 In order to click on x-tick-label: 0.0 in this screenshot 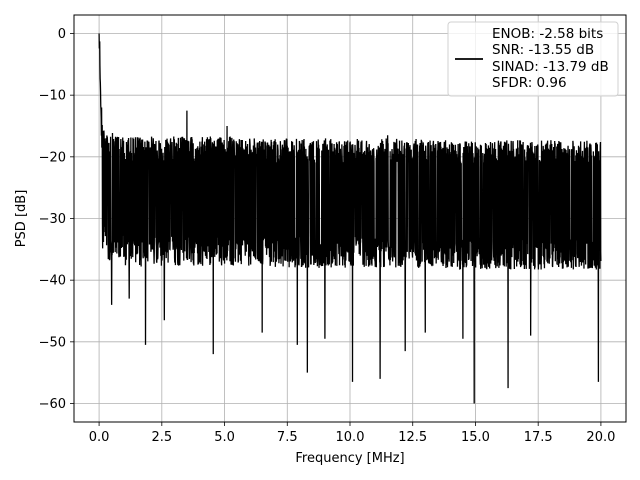, I will do `click(99, 437)`.